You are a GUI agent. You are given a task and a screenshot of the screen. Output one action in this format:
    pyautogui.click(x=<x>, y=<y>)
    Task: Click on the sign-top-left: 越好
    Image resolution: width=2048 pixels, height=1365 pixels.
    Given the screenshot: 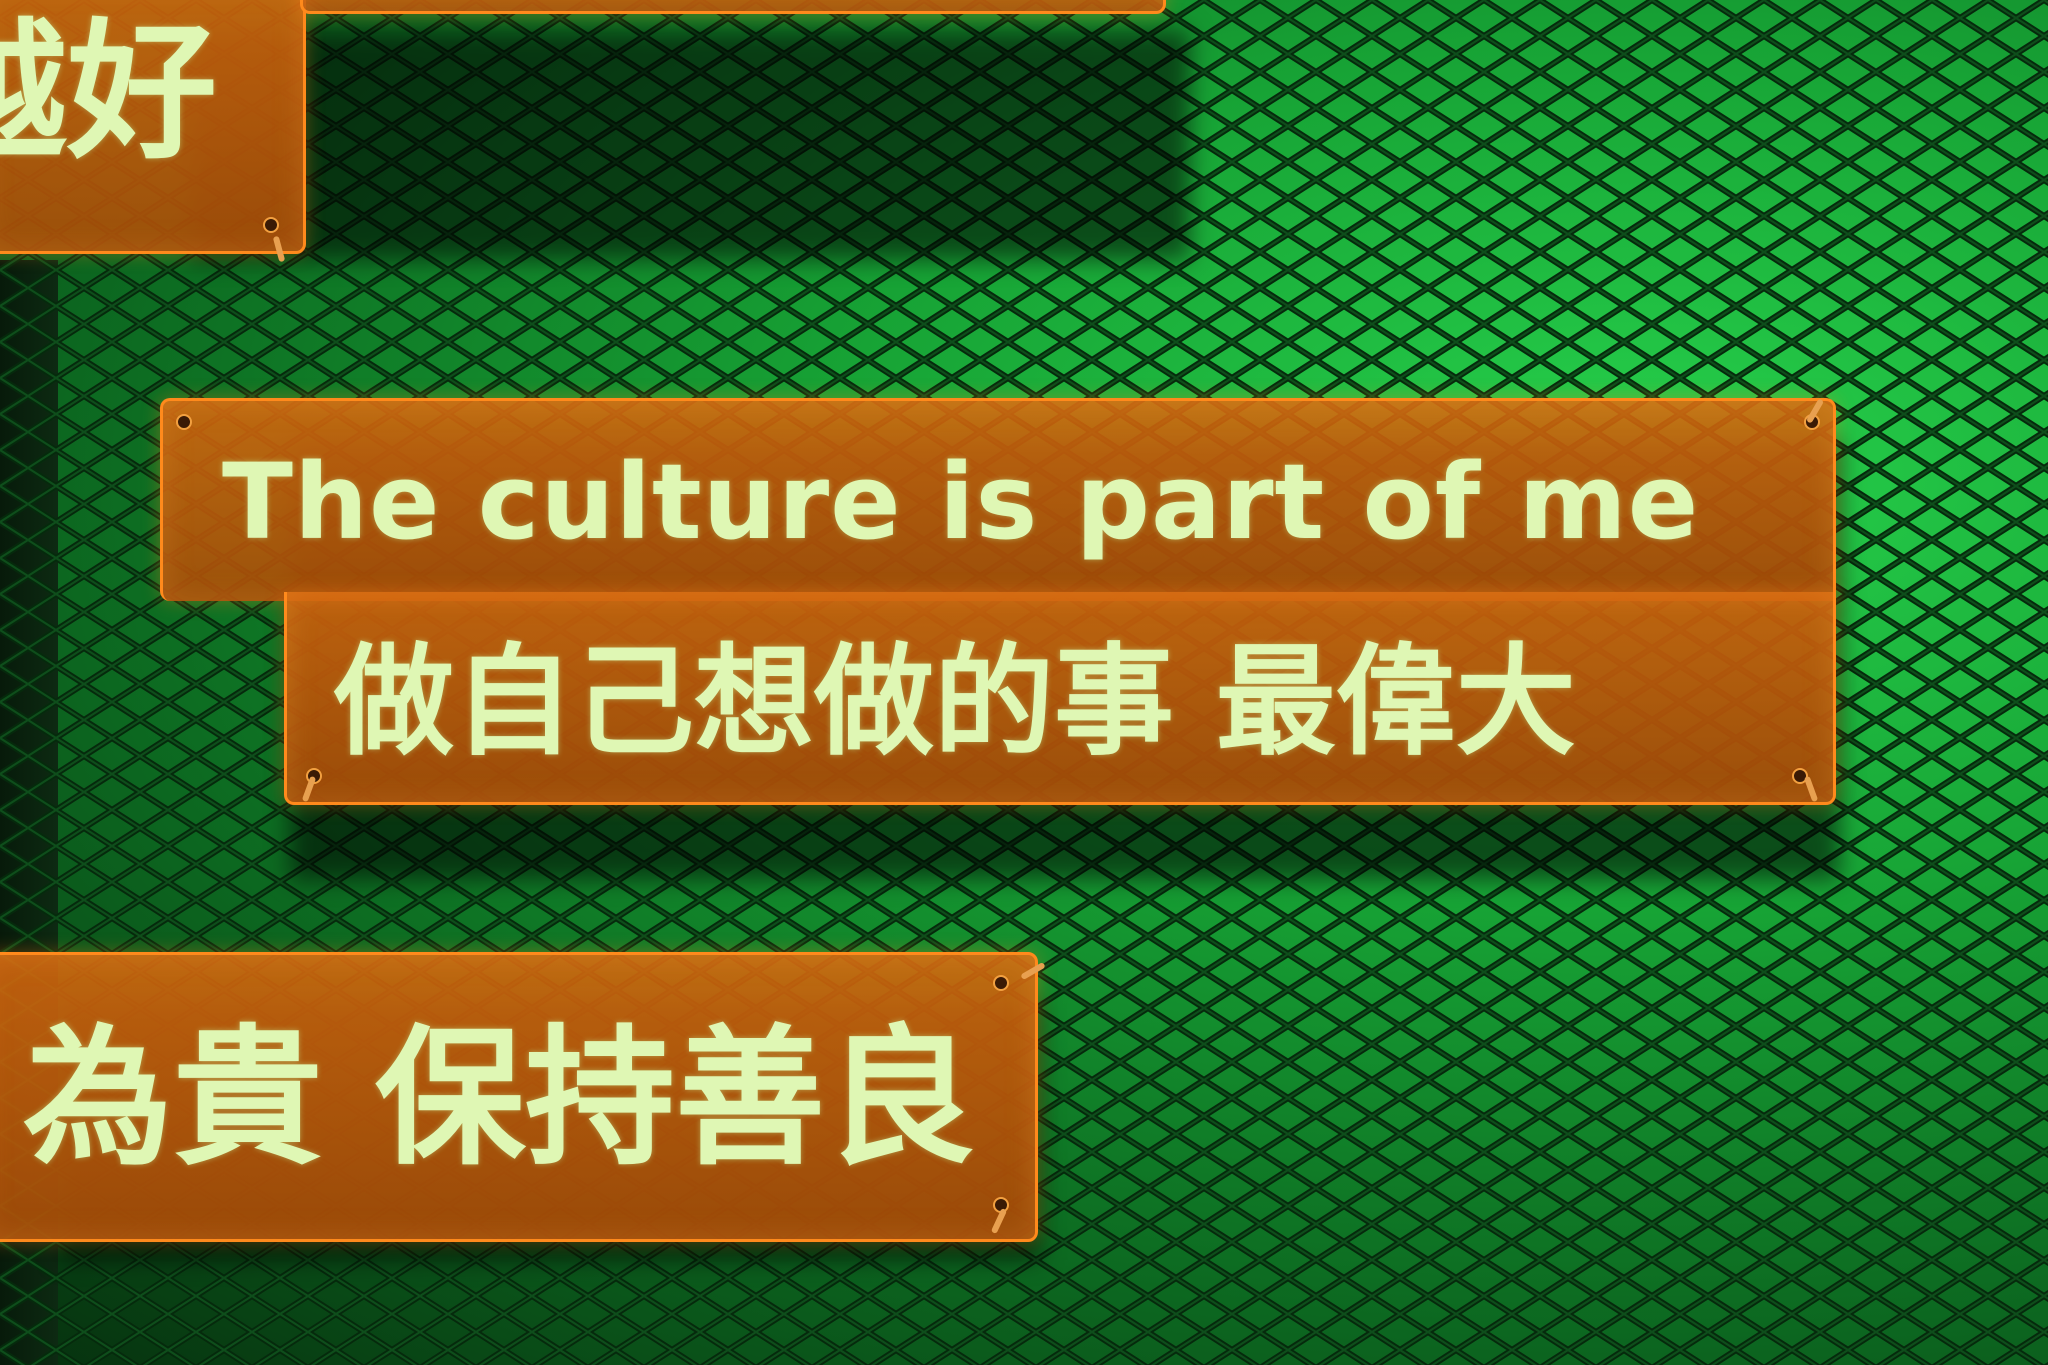 What is the action you would take?
    pyautogui.click(x=153, y=127)
    